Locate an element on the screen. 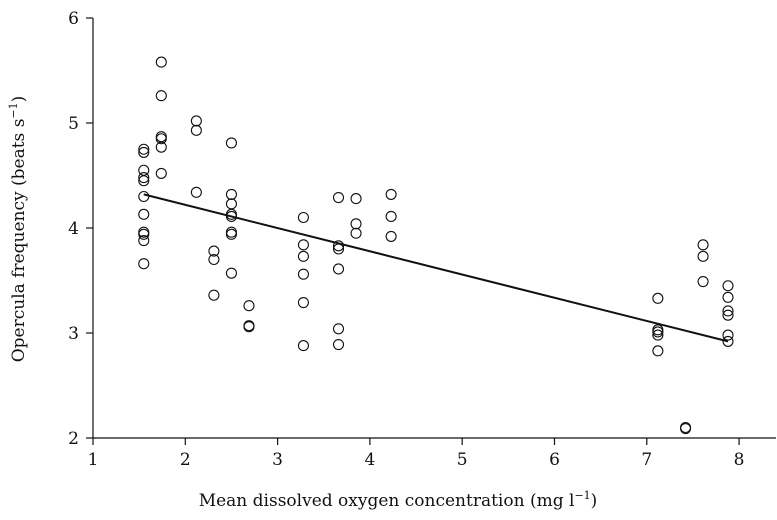 Image resolution: width=777 pixels, height=520 pixels. x-tick-label: 5 is located at coordinates (462, 460).